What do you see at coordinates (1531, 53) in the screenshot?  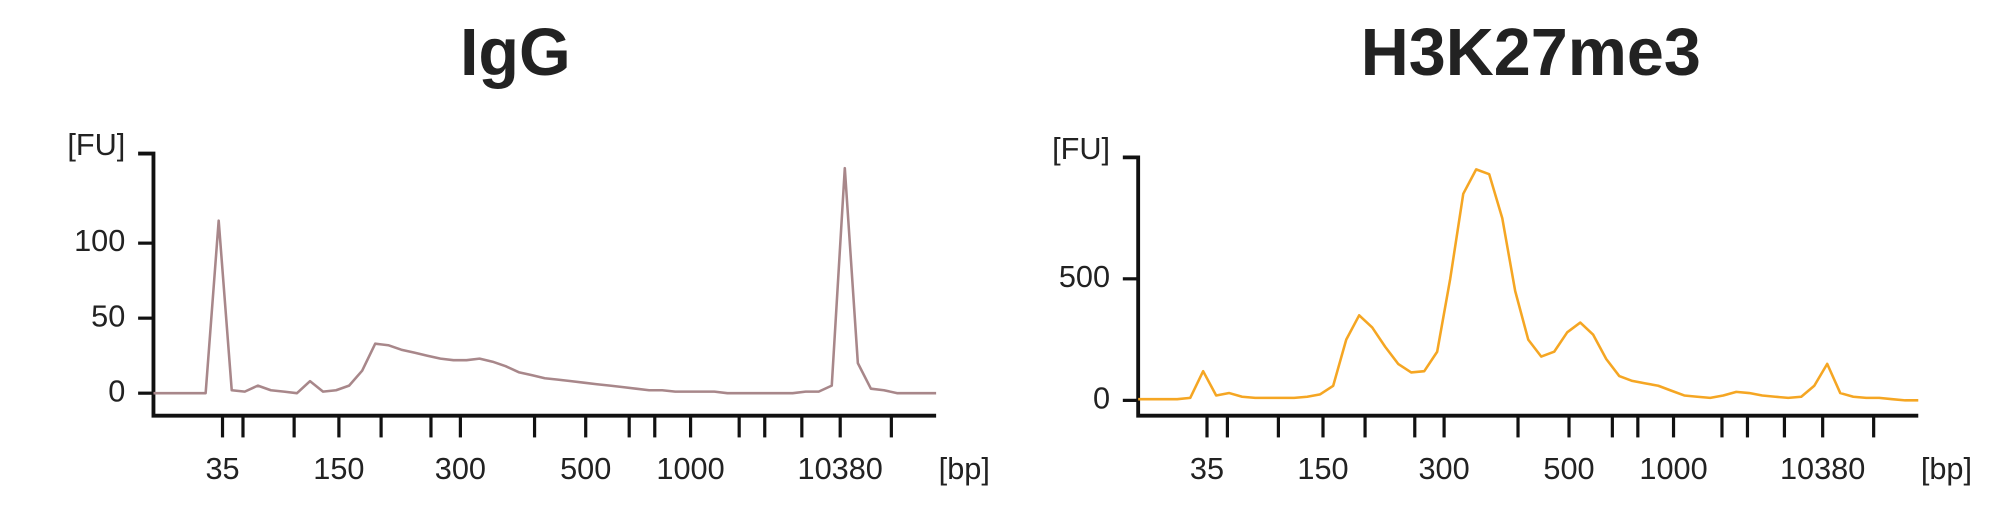 I see `chart-title: H3K27me3` at bounding box center [1531, 53].